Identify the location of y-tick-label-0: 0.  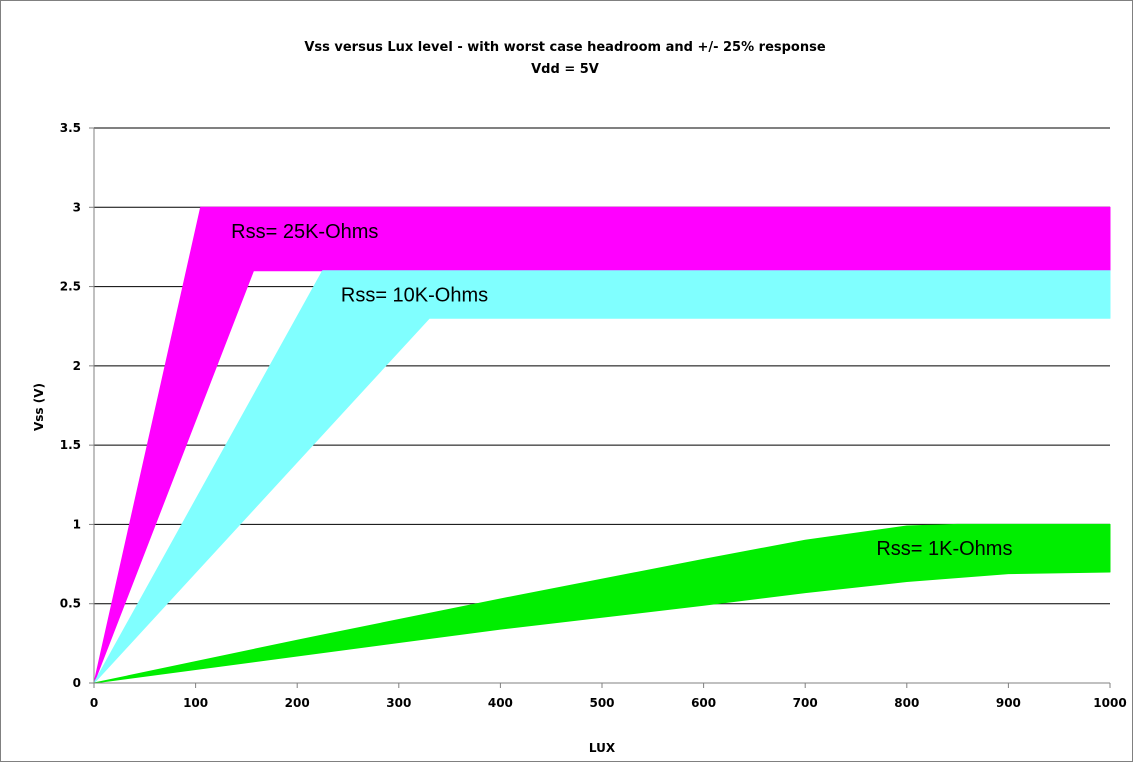
(77, 683).